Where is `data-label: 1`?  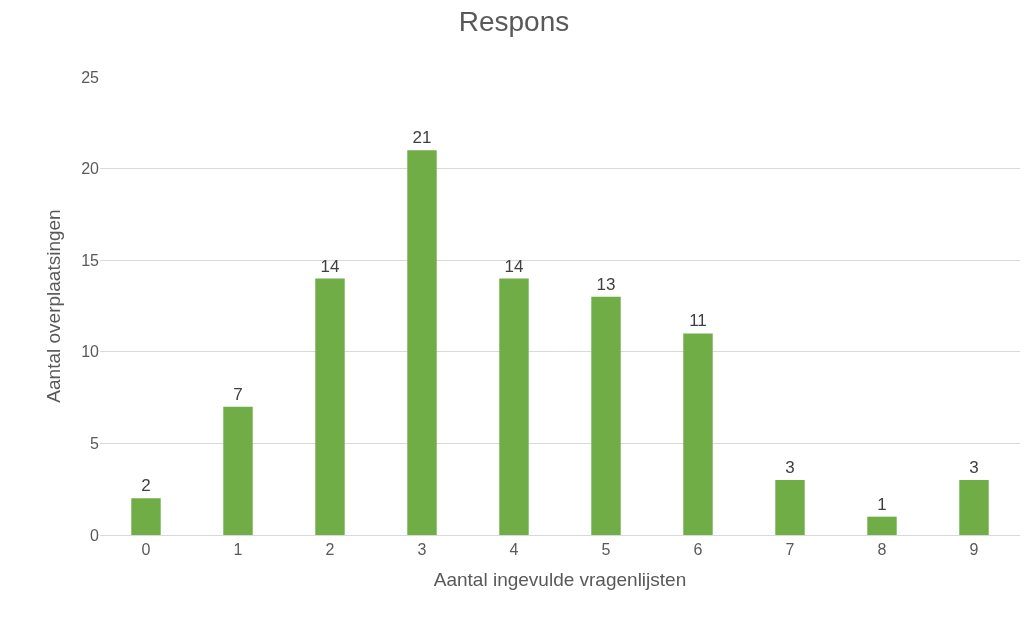 data-label: 1 is located at coordinates (882, 504).